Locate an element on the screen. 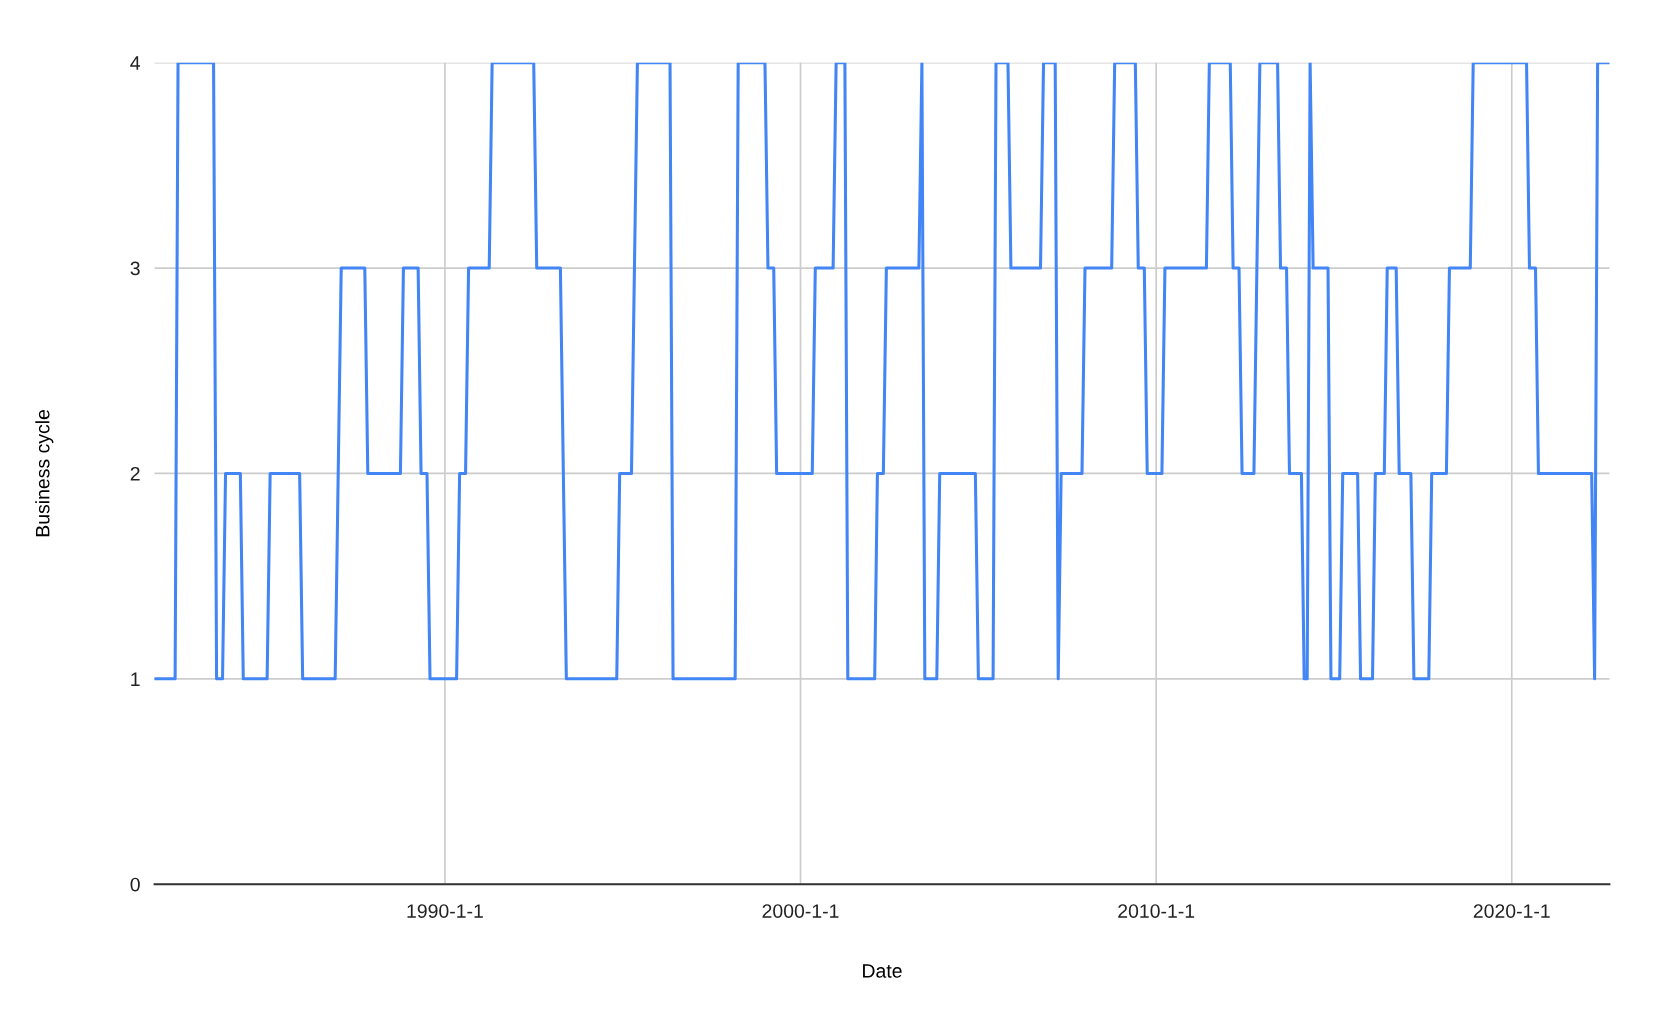 The image size is (1661, 1027). y-tick-label: 0 is located at coordinates (135, 884).